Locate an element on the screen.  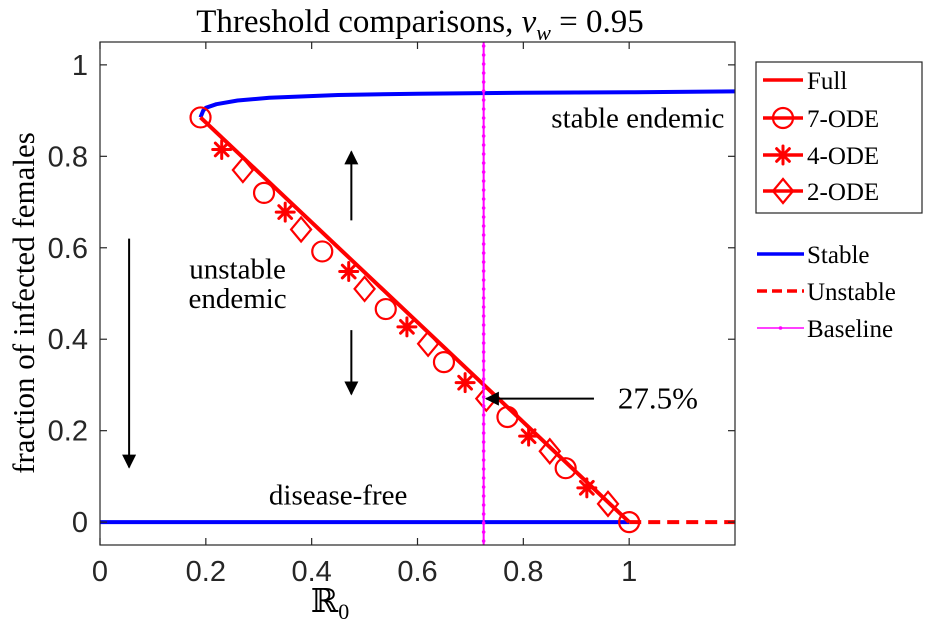
legend-entry: 2-ODE is located at coordinates (821, 191).